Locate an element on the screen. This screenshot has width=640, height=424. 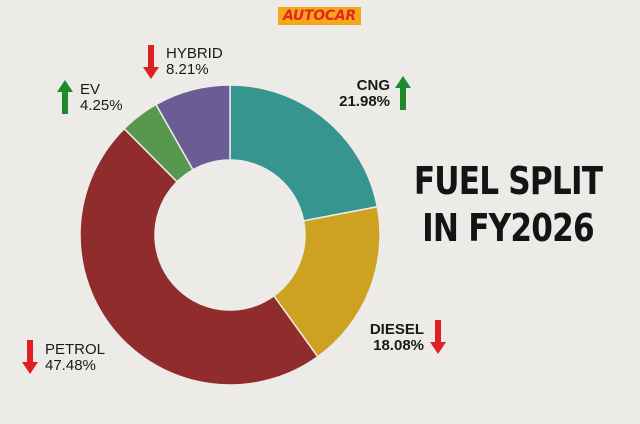
petrol-down-arrow-icon is located at coordinates (30, 357).